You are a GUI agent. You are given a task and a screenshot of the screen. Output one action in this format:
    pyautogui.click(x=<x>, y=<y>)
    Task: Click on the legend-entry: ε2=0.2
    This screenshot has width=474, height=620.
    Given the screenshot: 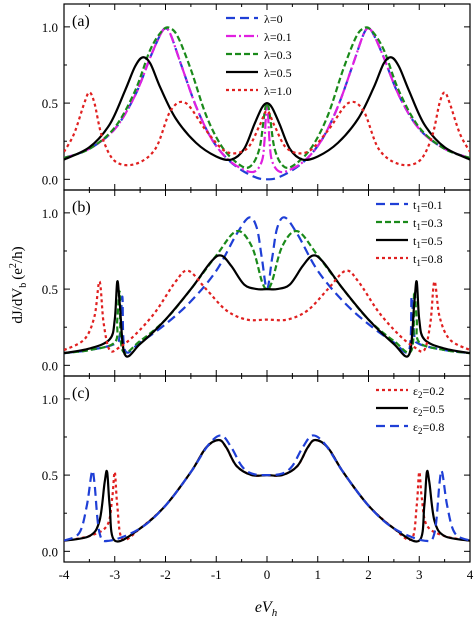 What is the action you would take?
    pyautogui.click(x=428, y=392)
    